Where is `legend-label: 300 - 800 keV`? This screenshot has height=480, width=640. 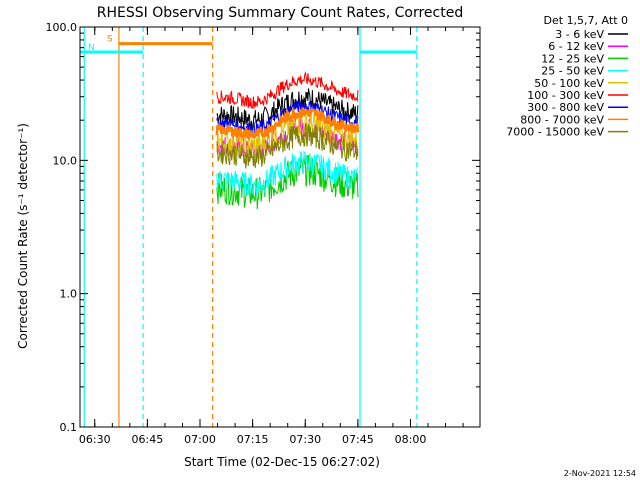 legend-label: 300 - 800 keV is located at coordinates (565, 107).